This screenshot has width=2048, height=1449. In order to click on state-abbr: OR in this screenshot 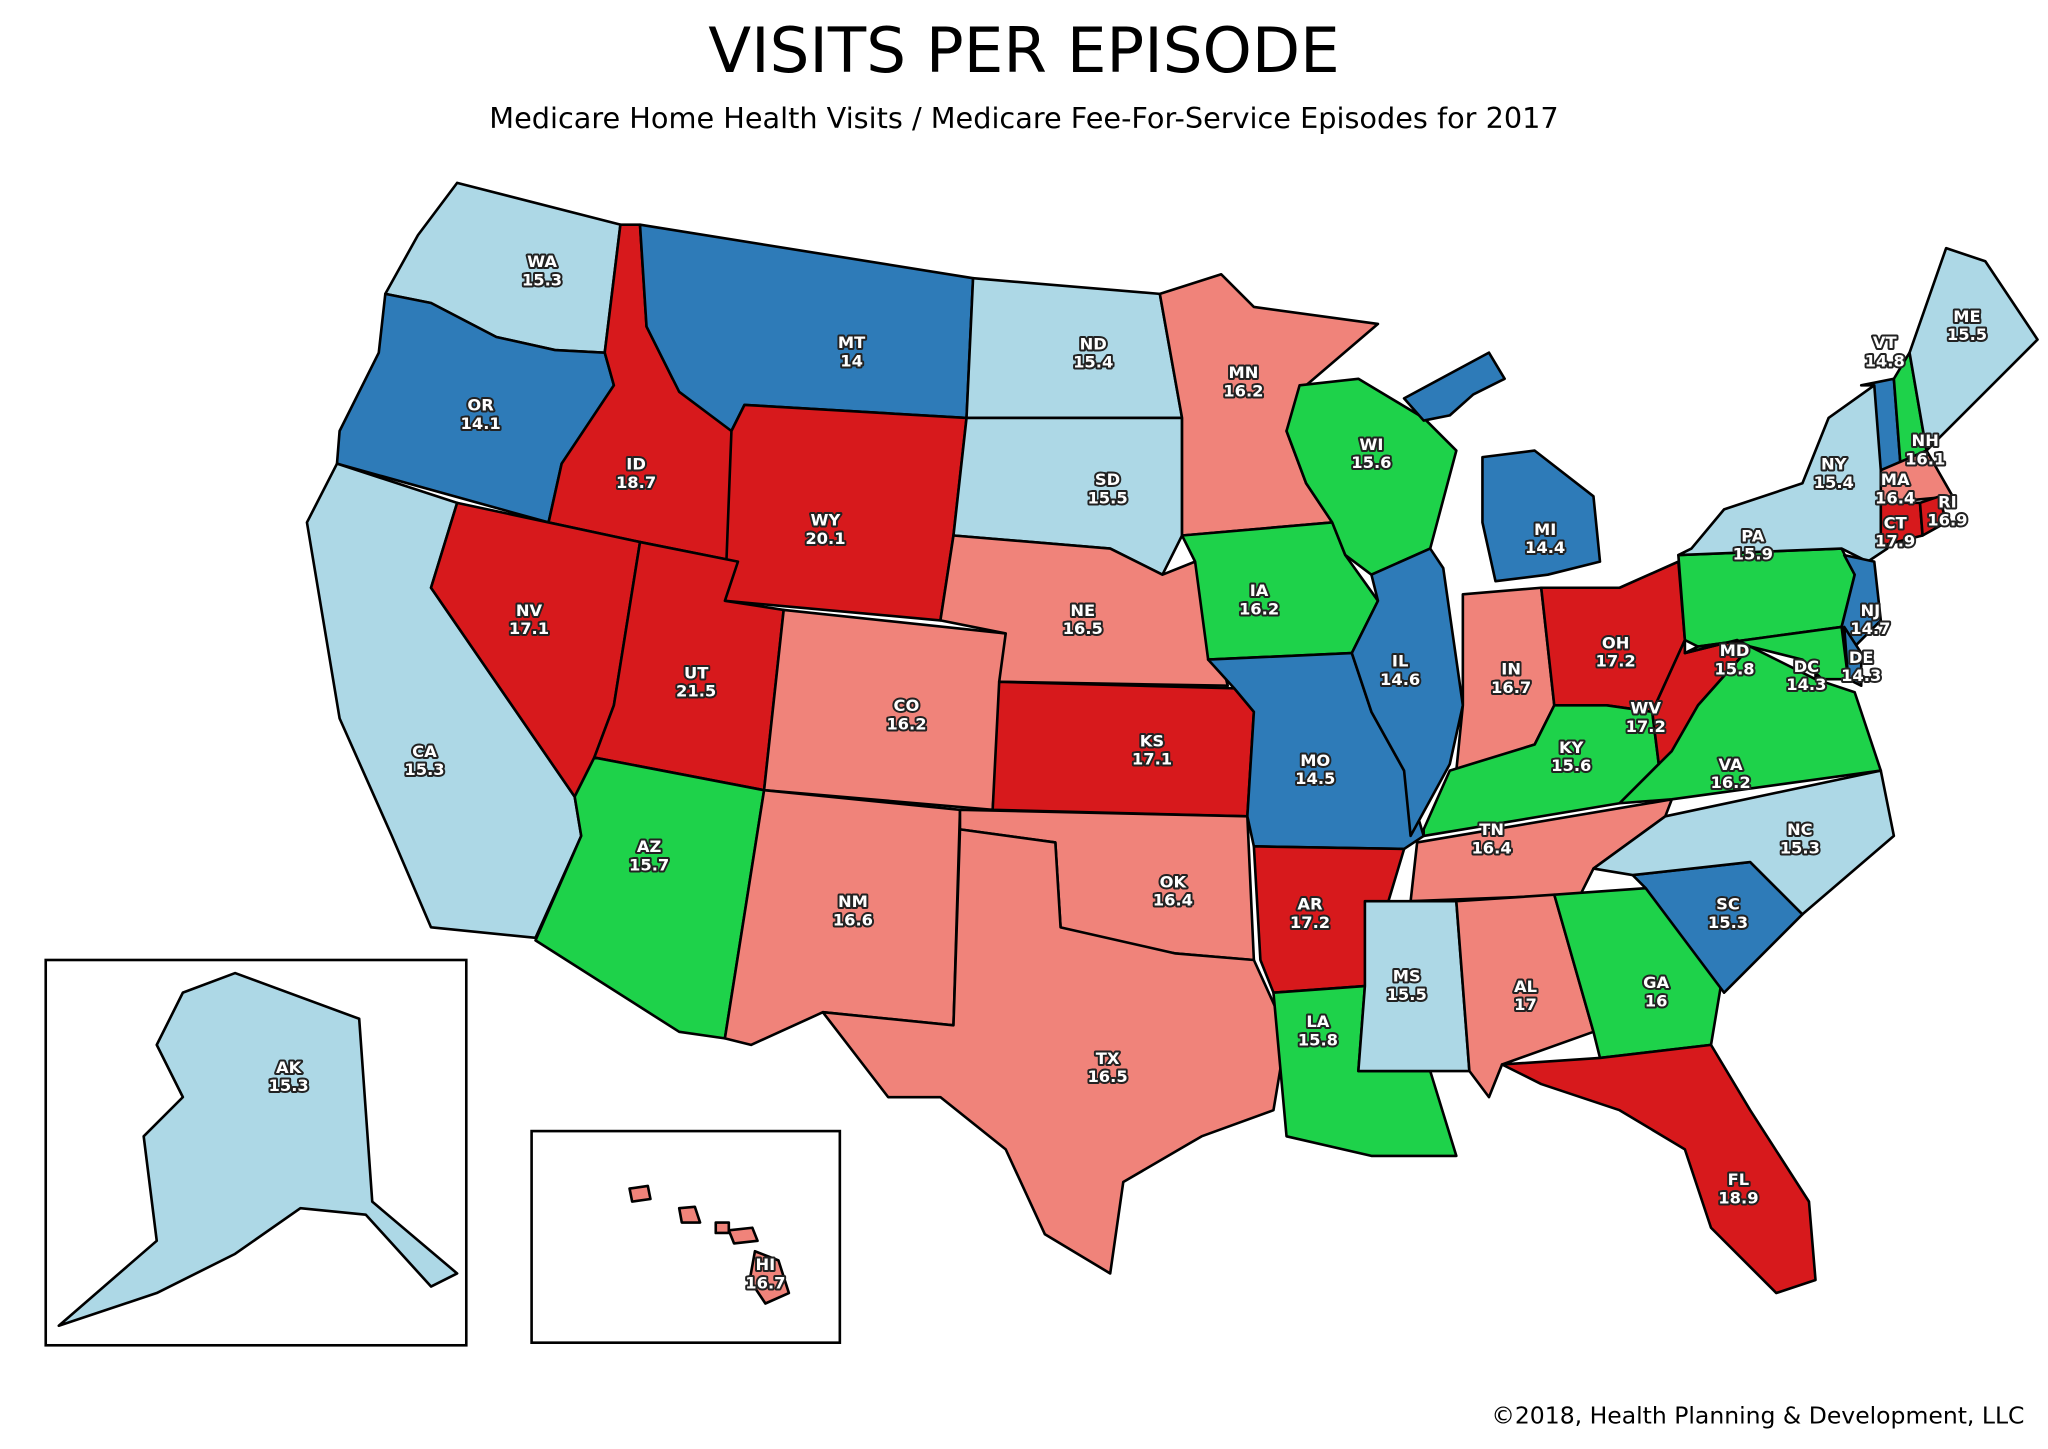, I will do `click(480, 405)`.